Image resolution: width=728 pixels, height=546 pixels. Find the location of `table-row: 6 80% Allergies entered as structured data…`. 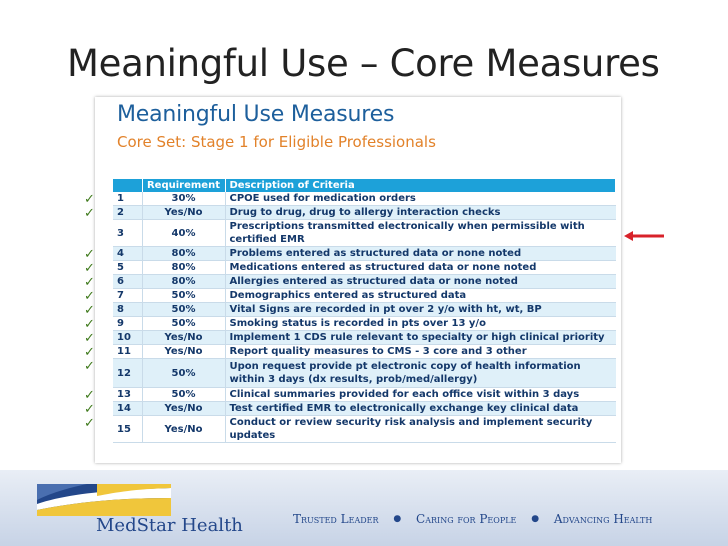

table-row: 6 80% Allergies entered as structured data… is located at coordinates (364, 281).